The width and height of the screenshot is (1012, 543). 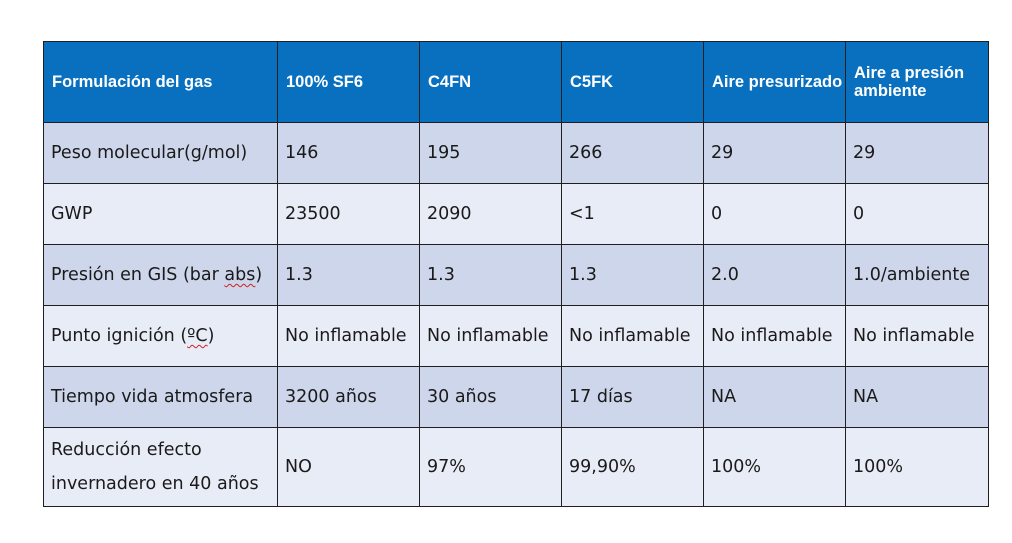 I want to click on table-cell: 2090, so click(x=490, y=214).